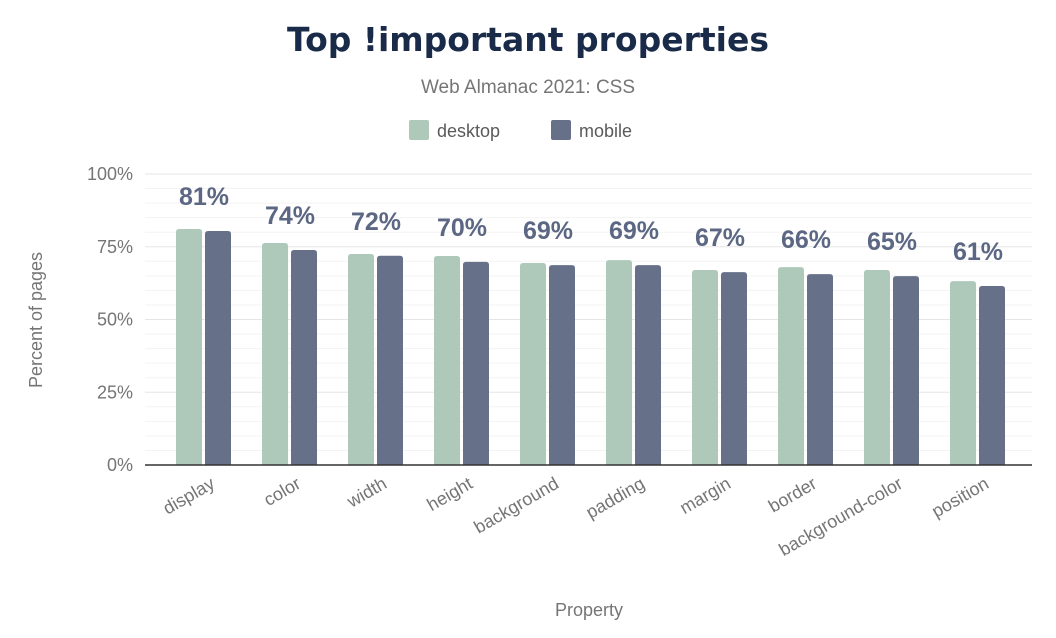 This screenshot has width=1056, height=638. What do you see at coordinates (820, 369) in the screenshot?
I see `bar-mobile-border` at bounding box center [820, 369].